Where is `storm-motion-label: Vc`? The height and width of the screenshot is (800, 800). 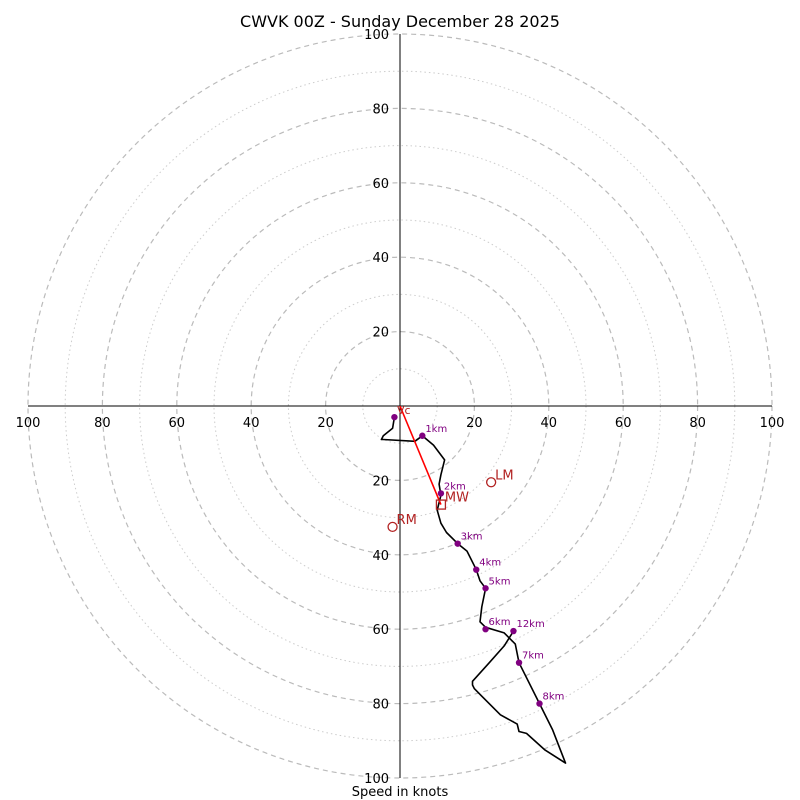
storm-motion-label: Vc is located at coordinates (404, 410).